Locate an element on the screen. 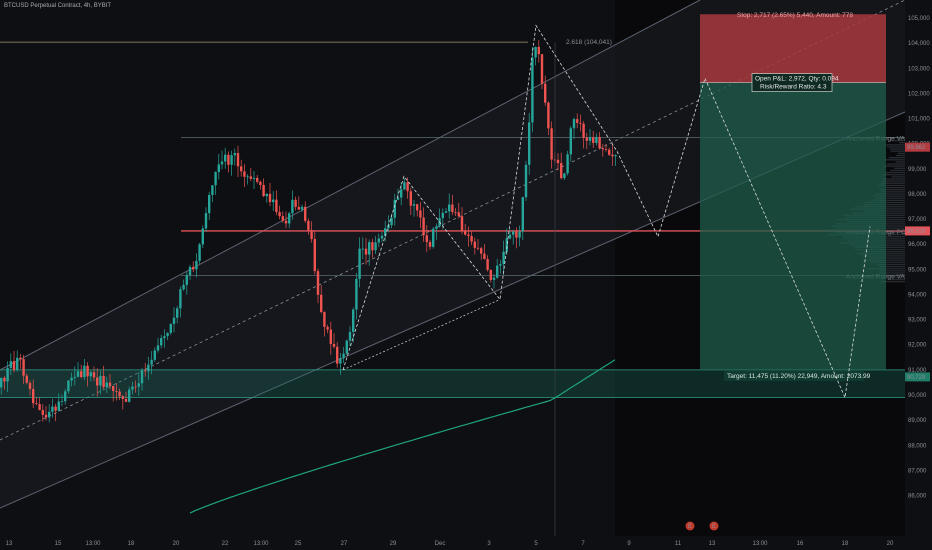 This screenshot has width=932, height=550. time-tick-label: 13 is located at coordinates (712, 544).